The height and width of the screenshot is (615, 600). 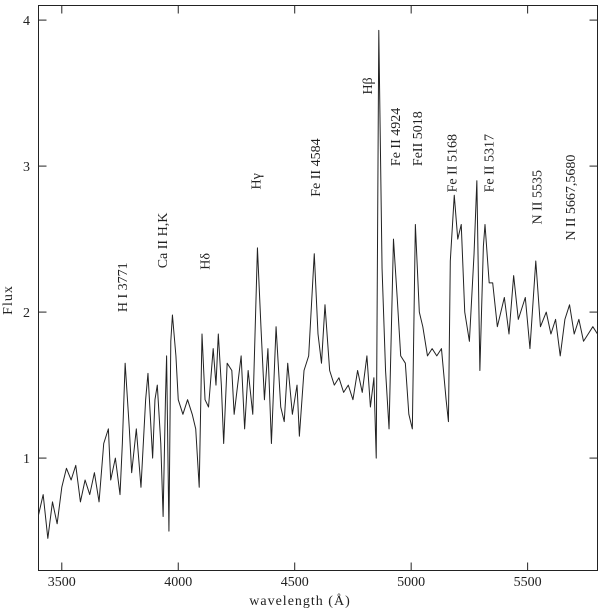 What do you see at coordinates (418, 138) in the screenshot?
I see `line-annotation: FeII 5018` at bounding box center [418, 138].